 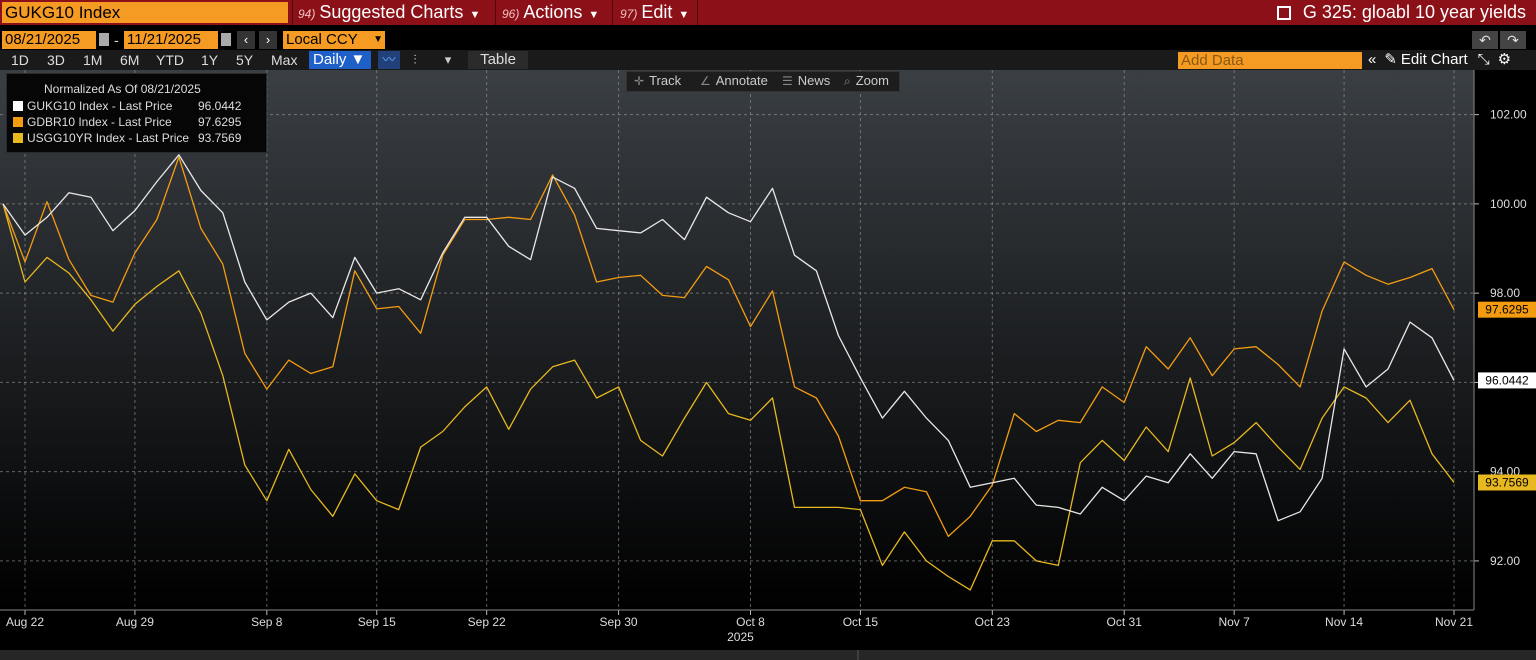 I want to click on last-value-label: 93.7569, so click(x=1507, y=483).